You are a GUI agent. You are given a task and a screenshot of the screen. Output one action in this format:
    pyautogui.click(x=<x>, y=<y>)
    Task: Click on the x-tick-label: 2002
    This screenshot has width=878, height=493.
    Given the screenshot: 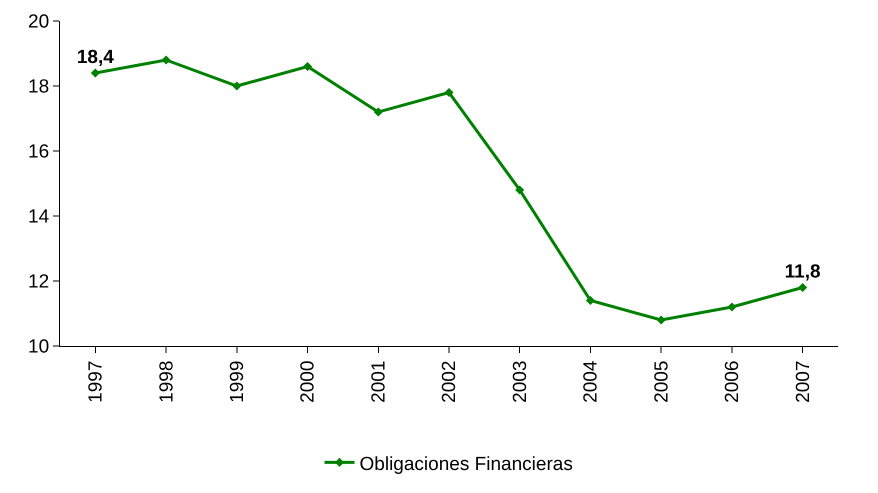 What is the action you would take?
    pyautogui.click(x=449, y=381)
    